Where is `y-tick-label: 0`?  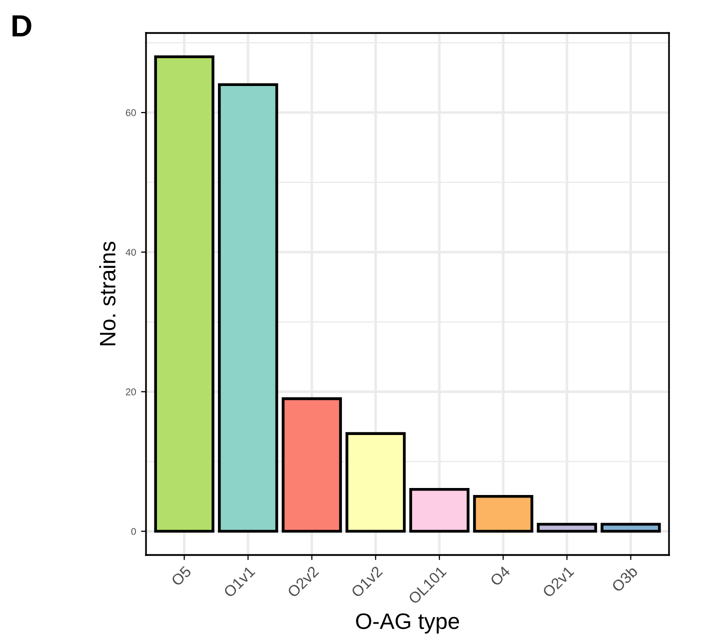
y-tick-label: 0 is located at coordinates (133, 531).